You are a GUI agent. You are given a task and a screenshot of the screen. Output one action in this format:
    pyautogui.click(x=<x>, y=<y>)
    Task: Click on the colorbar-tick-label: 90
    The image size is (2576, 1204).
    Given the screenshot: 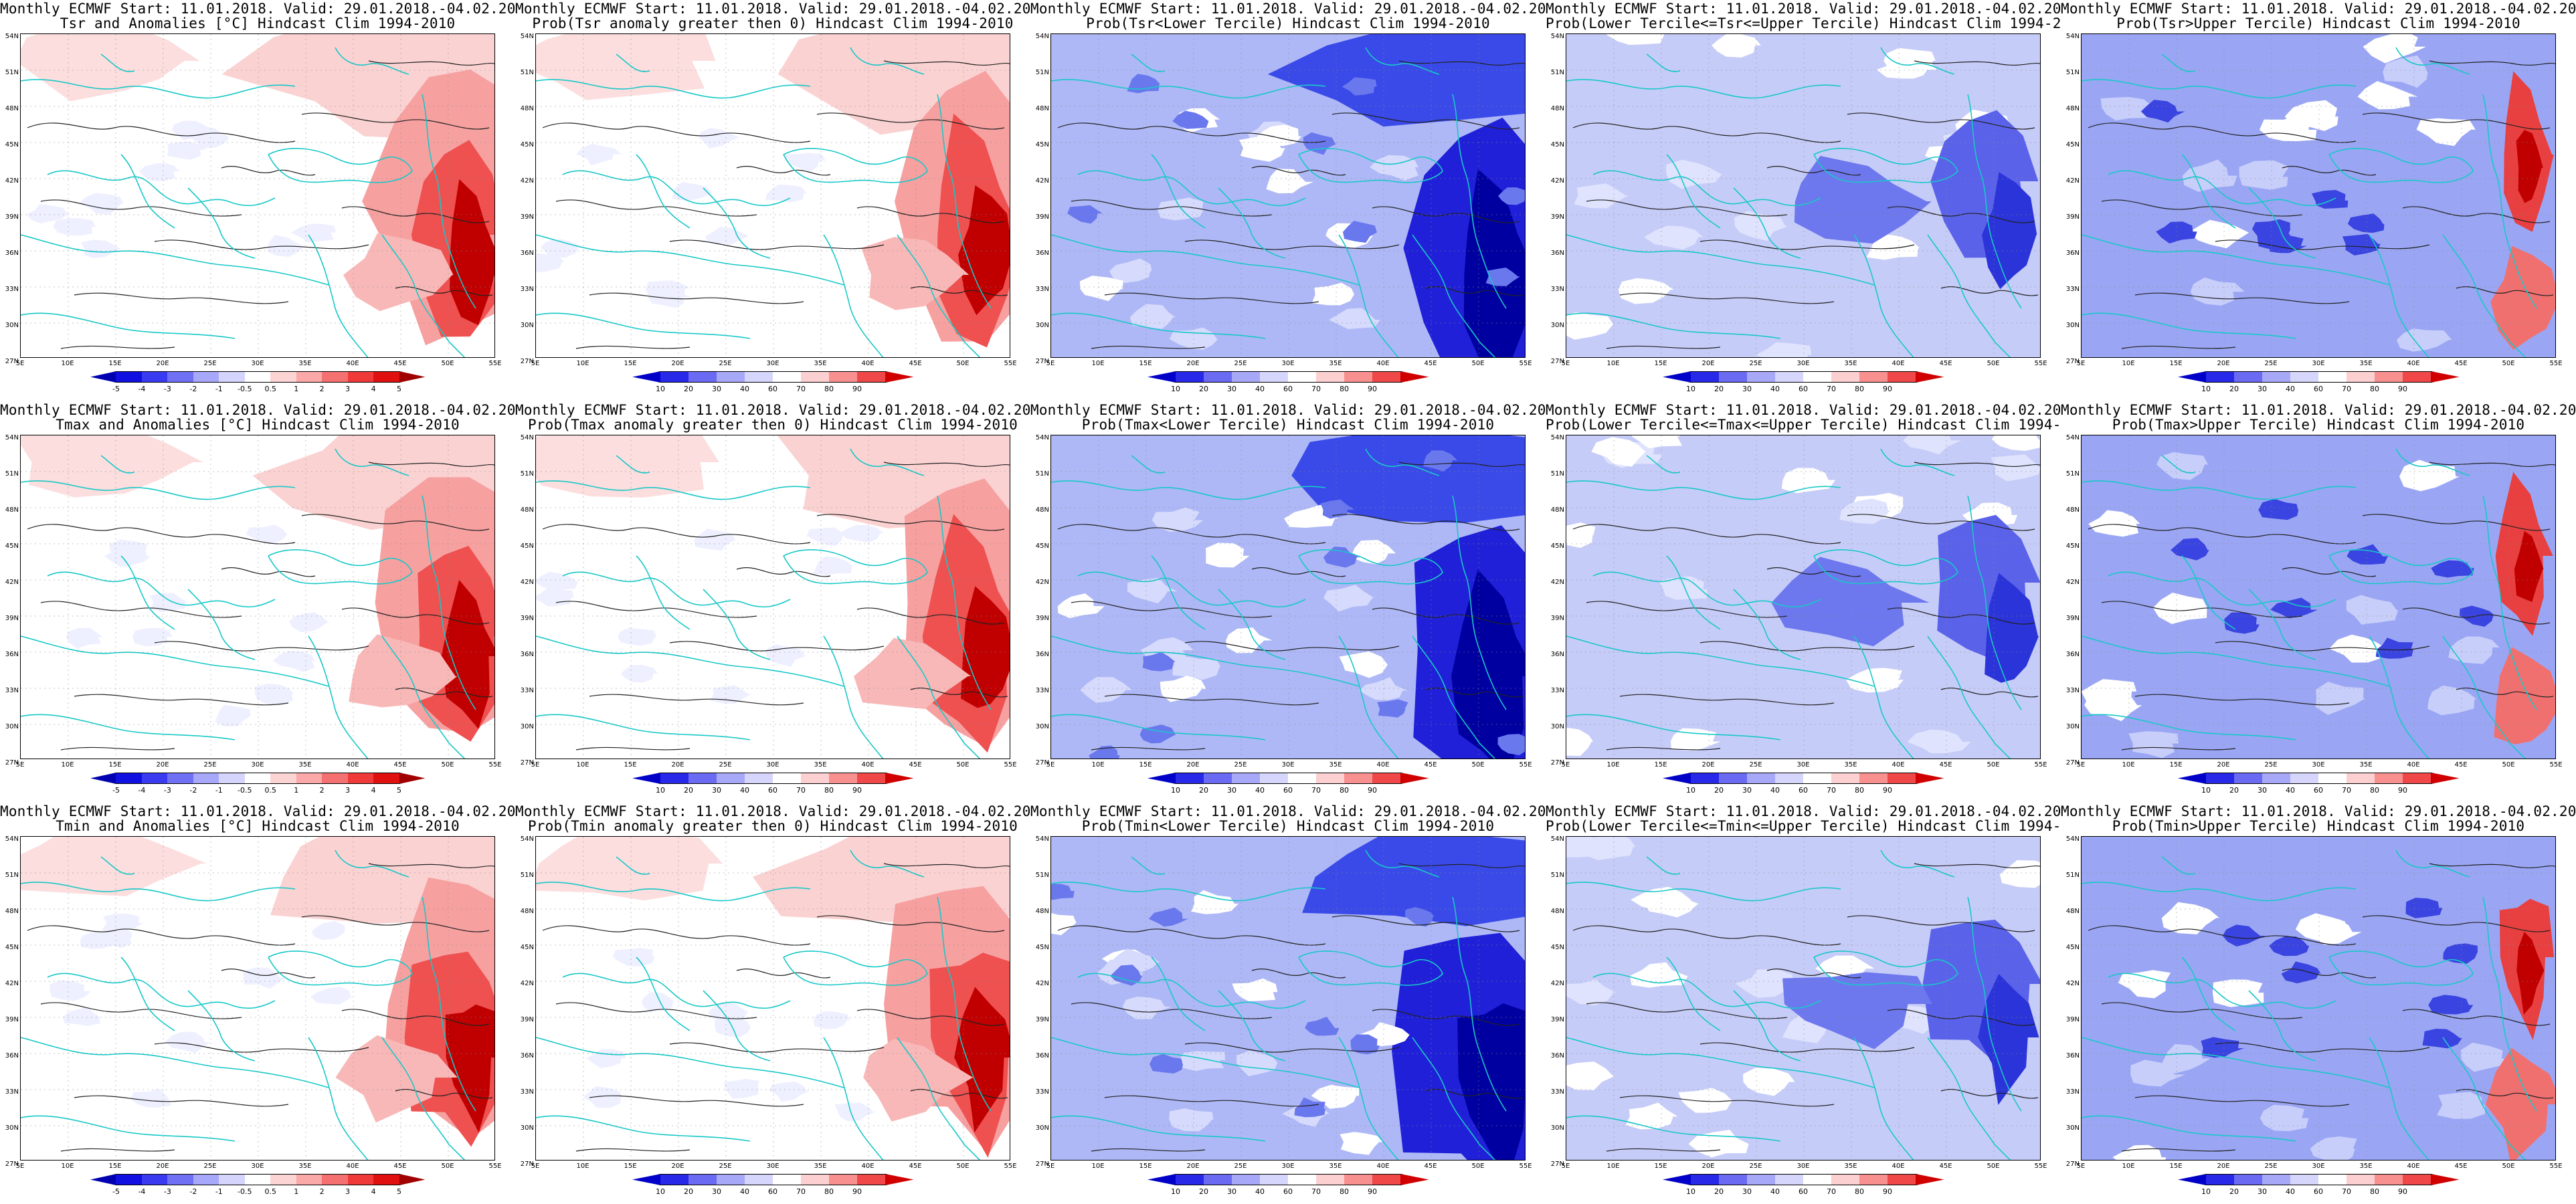 What is the action you would take?
    pyautogui.click(x=857, y=389)
    